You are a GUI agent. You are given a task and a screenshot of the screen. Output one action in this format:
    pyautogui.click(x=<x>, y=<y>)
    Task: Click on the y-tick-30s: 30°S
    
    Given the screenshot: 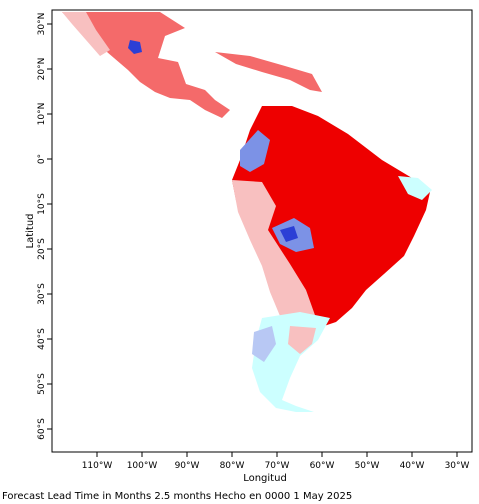 What is the action you would take?
    pyautogui.click(x=44, y=294)
    